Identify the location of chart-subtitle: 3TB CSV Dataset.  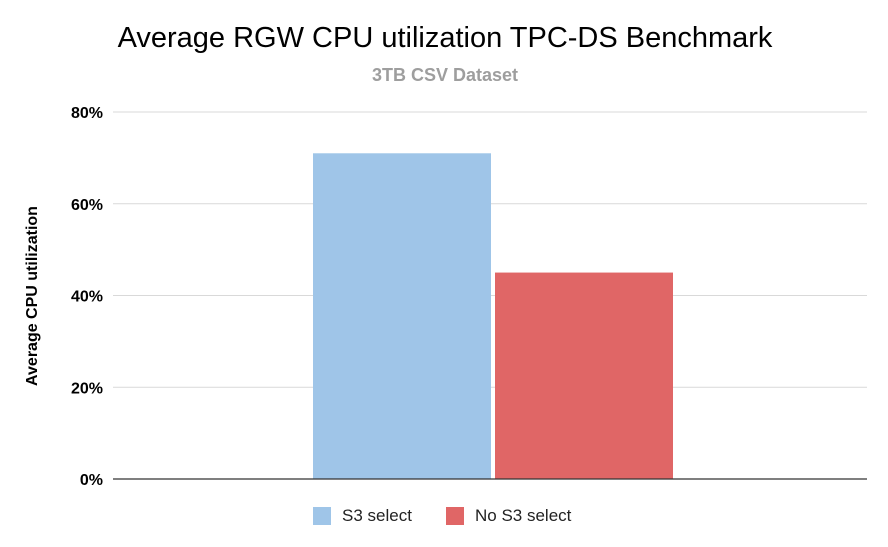
(445, 75).